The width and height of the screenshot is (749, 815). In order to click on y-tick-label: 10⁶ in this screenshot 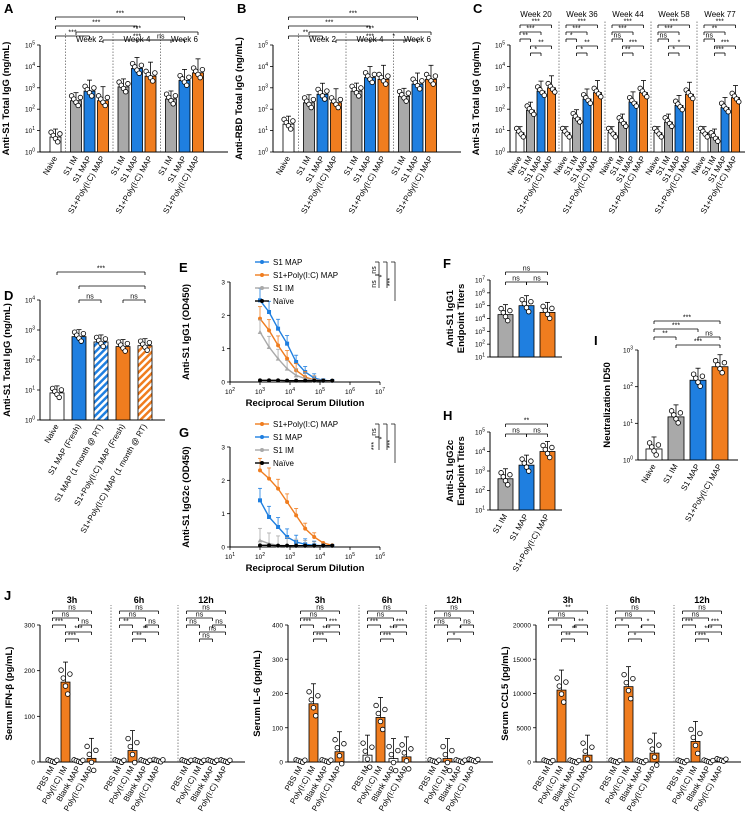, I will do `click(480, 292)`.